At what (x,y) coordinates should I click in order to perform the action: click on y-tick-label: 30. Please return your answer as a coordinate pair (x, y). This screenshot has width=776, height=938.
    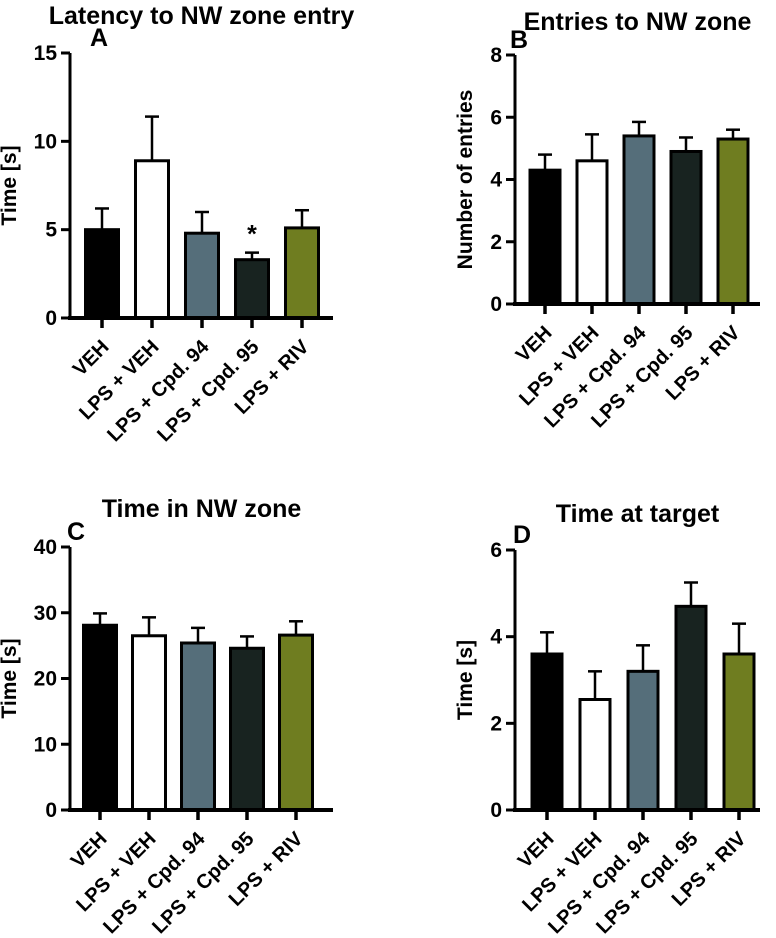
    Looking at the image, I should click on (45, 613).